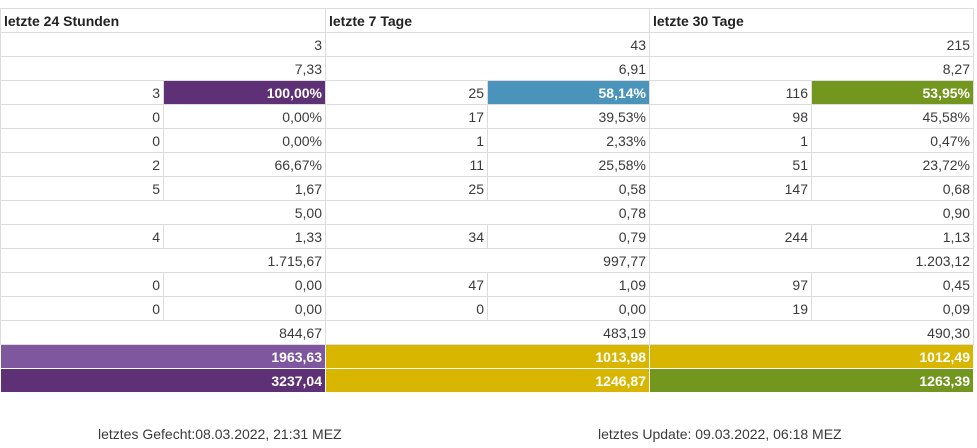  What do you see at coordinates (163, 68) in the screenshot?
I see `value-cell-24h: 7,33` at bounding box center [163, 68].